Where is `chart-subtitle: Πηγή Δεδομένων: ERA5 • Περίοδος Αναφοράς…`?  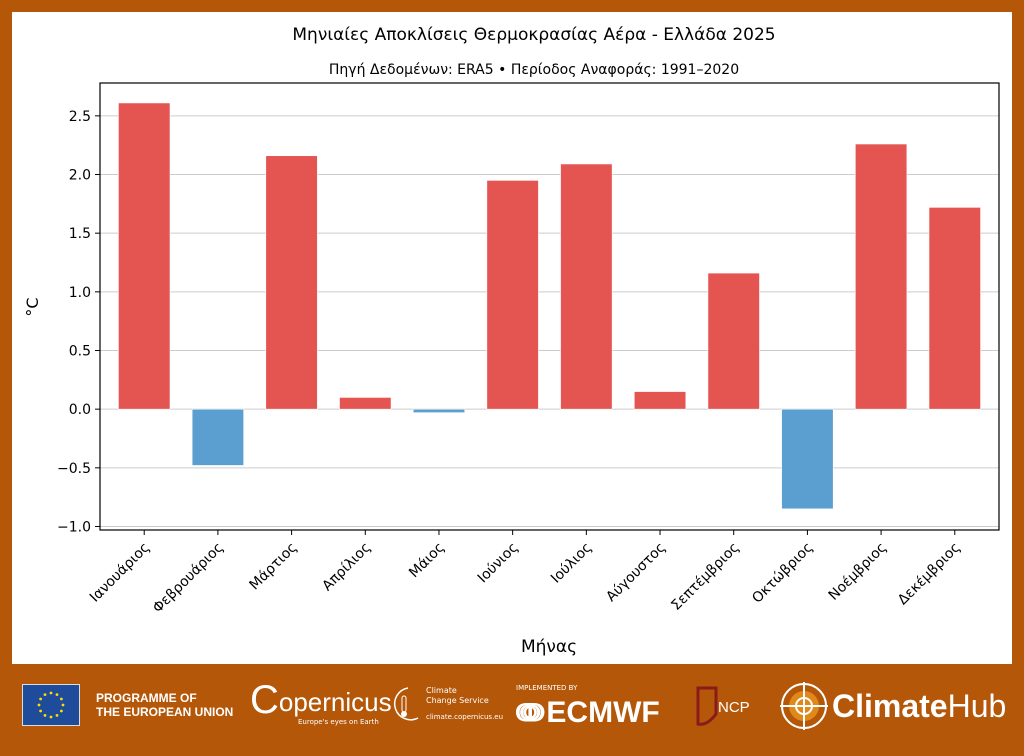 chart-subtitle: Πηγή Δεδομένων: ERA5 • Περίοδος Αναφοράς… is located at coordinates (534, 70).